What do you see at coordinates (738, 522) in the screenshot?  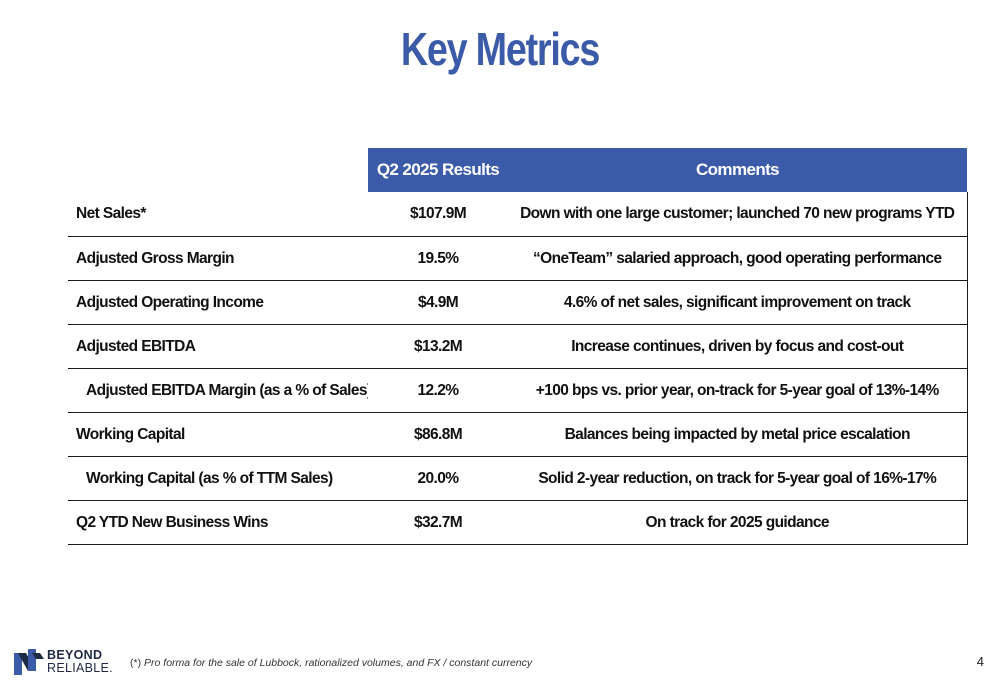 I see `metric-comment: On track for 2025 guidance` at bounding box center [738, 522].